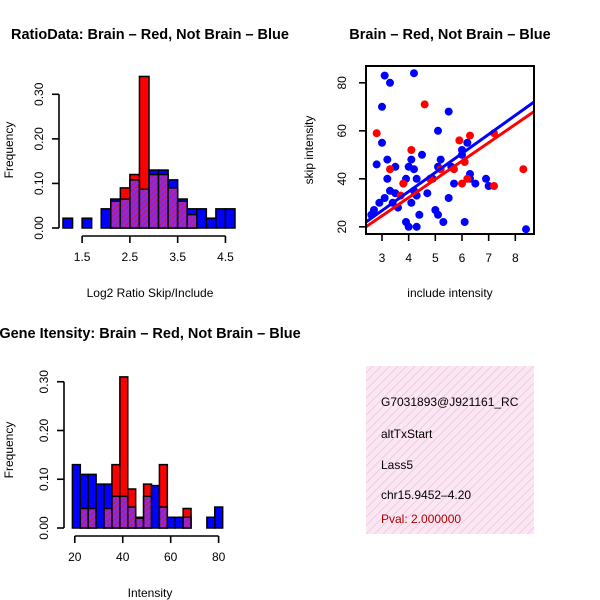 The image size is (600, 600). Describe the element at coordinates (44, 528) in the screenshot. I see `y-tick-label: 0.00` at that location.